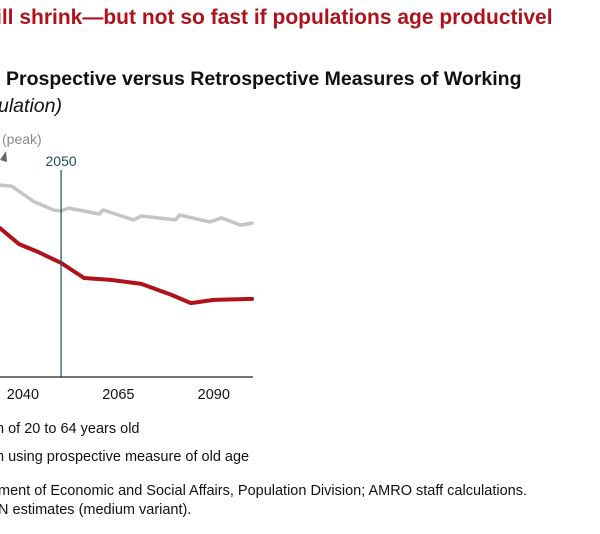 The height and width of the screenshot is (534, 600). Describe the element at coordinates (22, 139) in the screenshot. I see `peak-annotation-label: (peak)` at that location.